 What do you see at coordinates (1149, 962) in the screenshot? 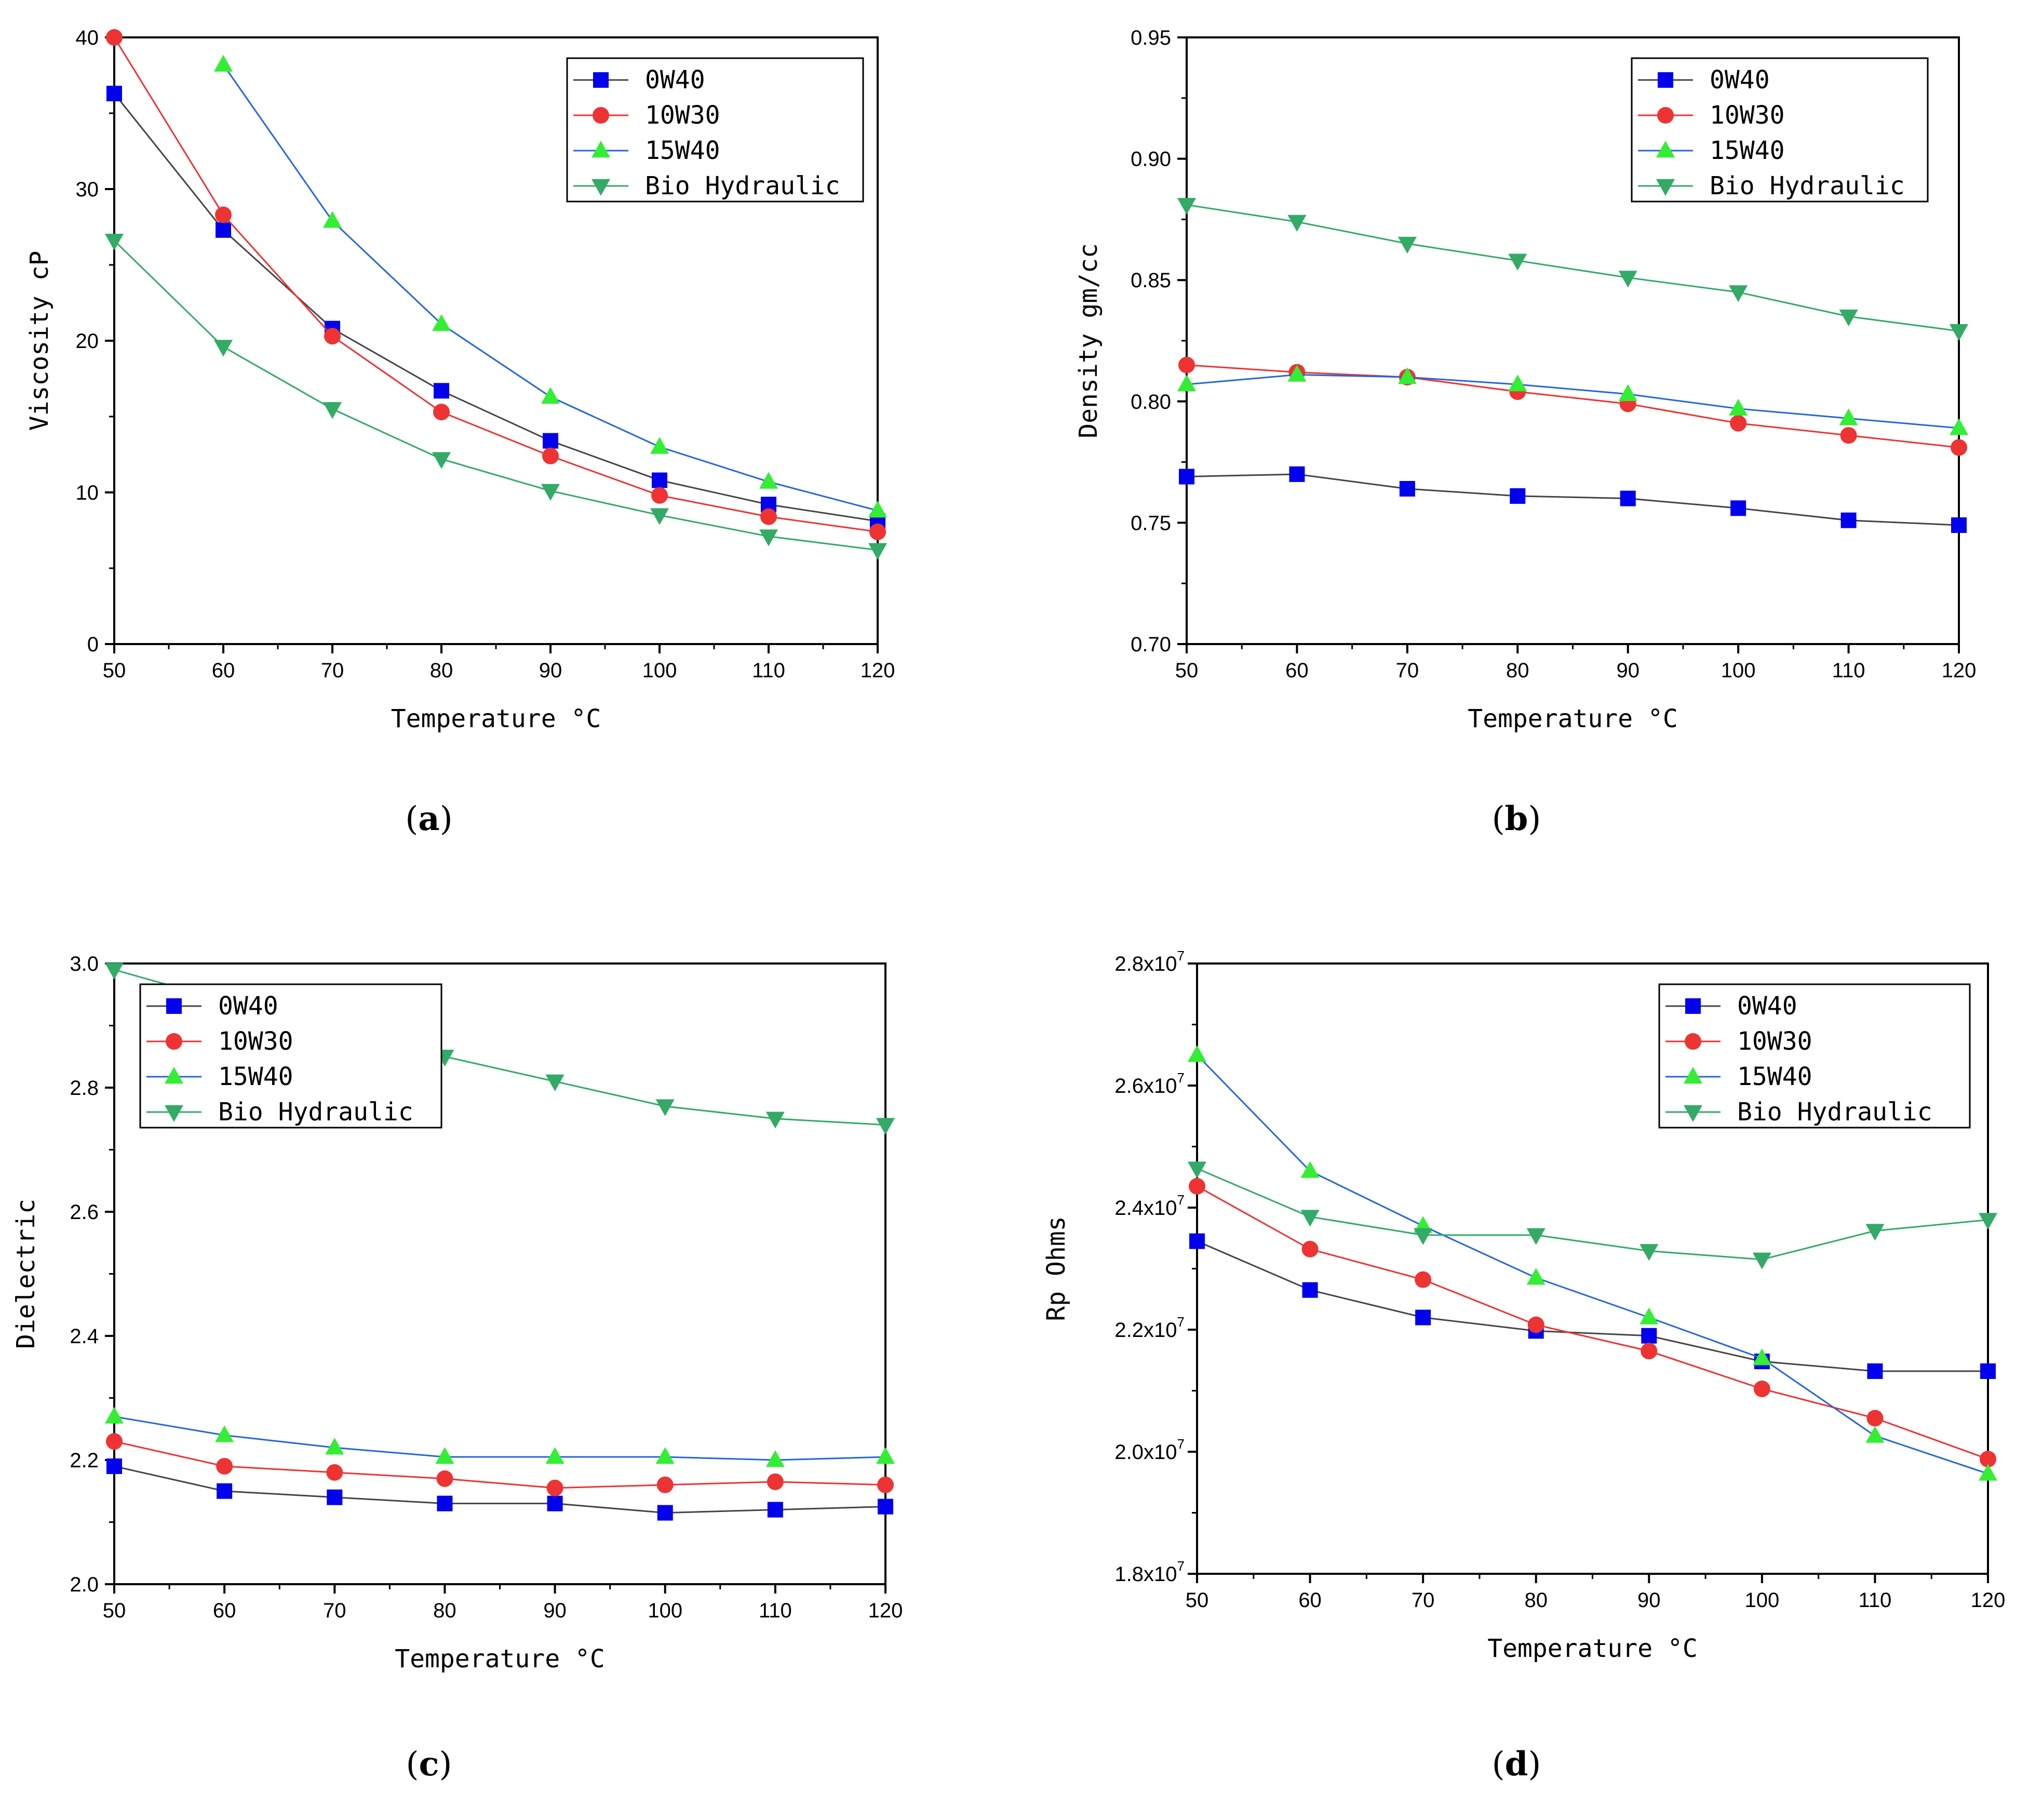
I see `y-tick-label: 2.8x10⁷` at bounding box center [1149, 962].